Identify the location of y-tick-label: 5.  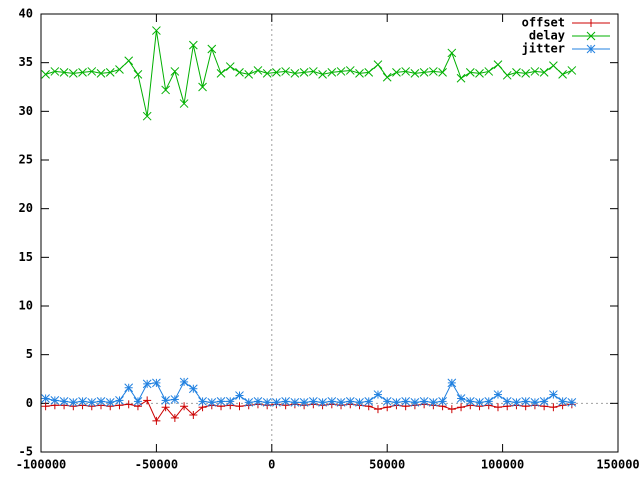
(29, 354).